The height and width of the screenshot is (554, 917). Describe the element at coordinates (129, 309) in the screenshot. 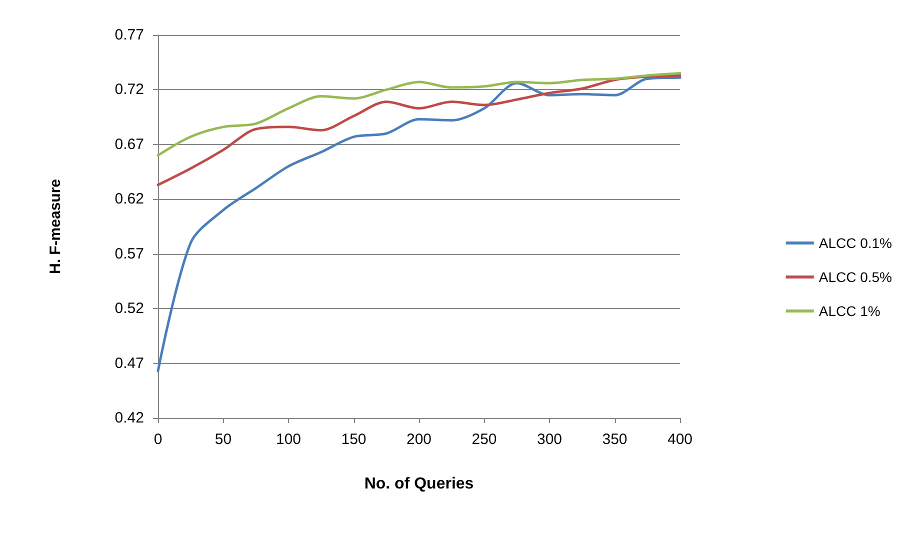

I see `y-tick-label: 0.52` at that location.